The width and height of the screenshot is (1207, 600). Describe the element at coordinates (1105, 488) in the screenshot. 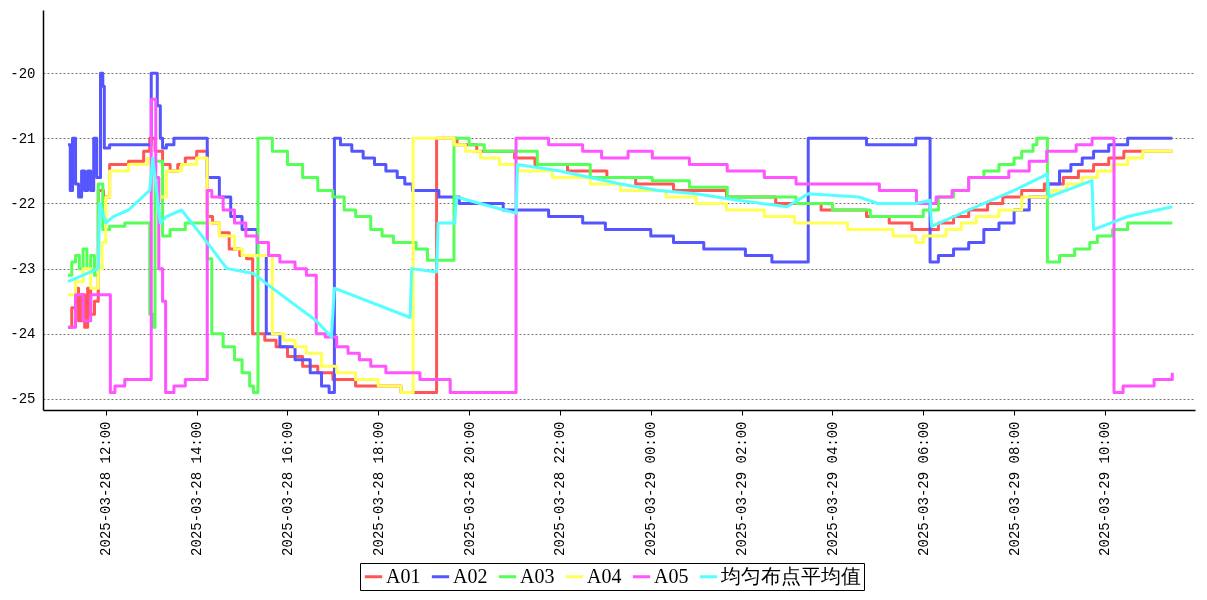

I see `x-tick-label: 2025-03-29 10:00` at that location.